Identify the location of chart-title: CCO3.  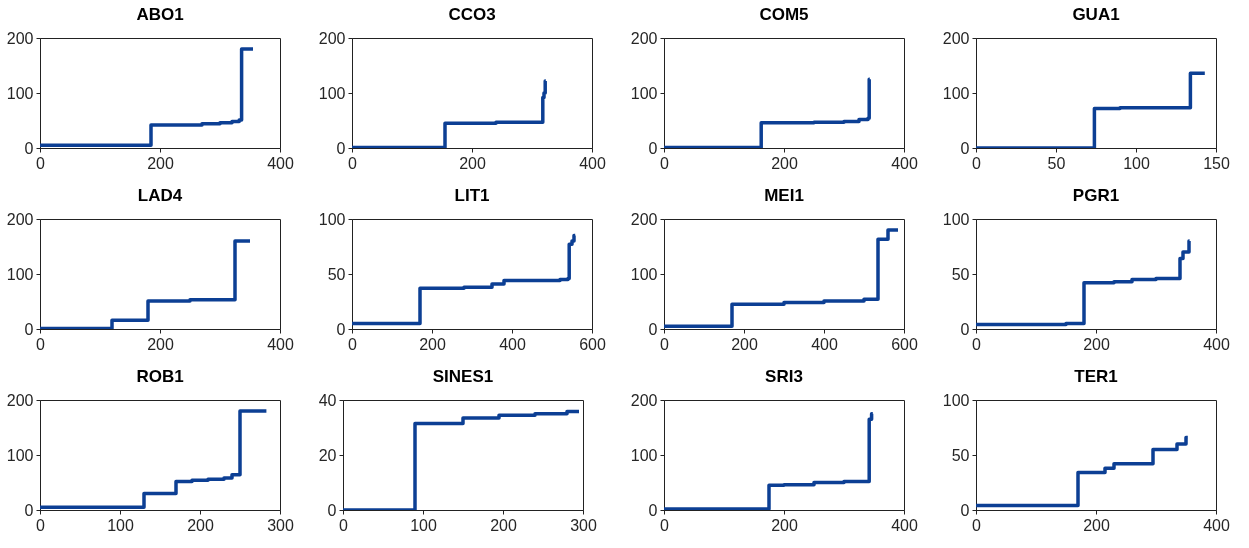
(472, 14).